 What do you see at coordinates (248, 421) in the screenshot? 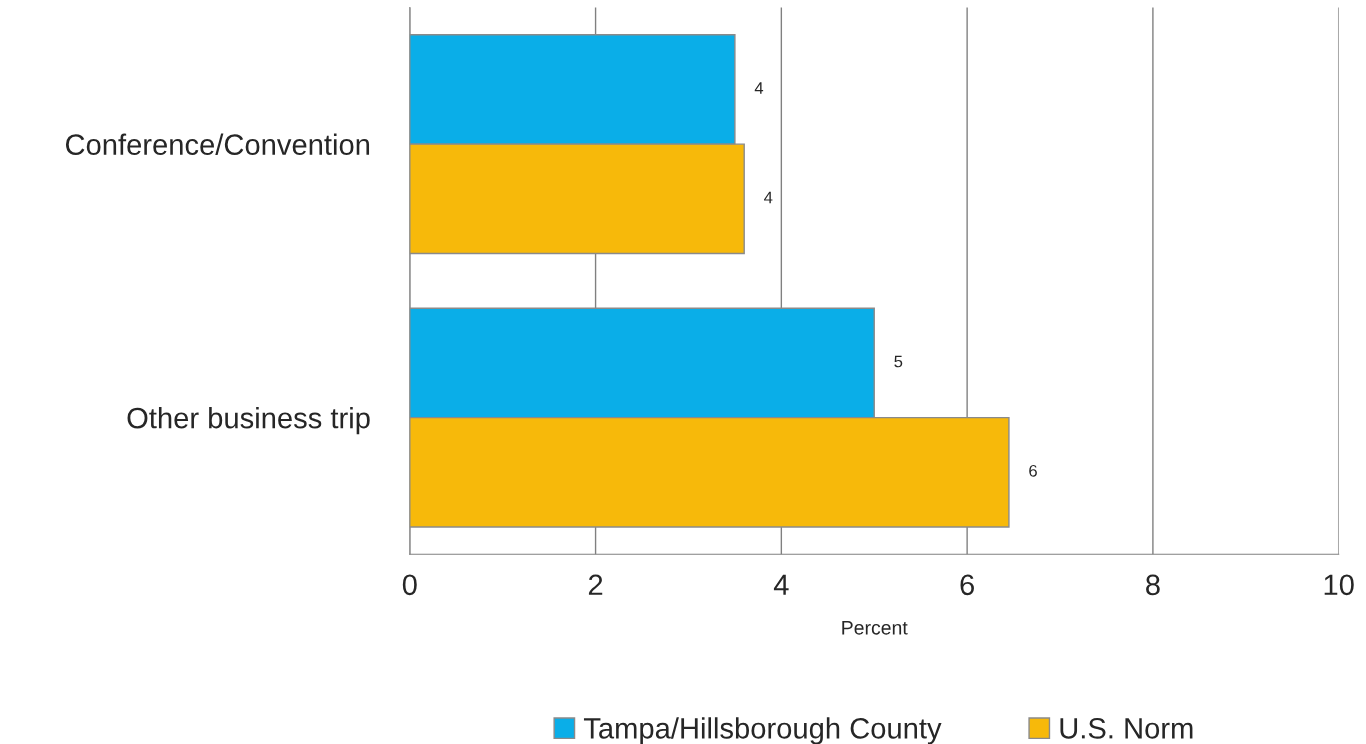
I see `y-tick-label: Other business trip` at bounding box center [248, 421].